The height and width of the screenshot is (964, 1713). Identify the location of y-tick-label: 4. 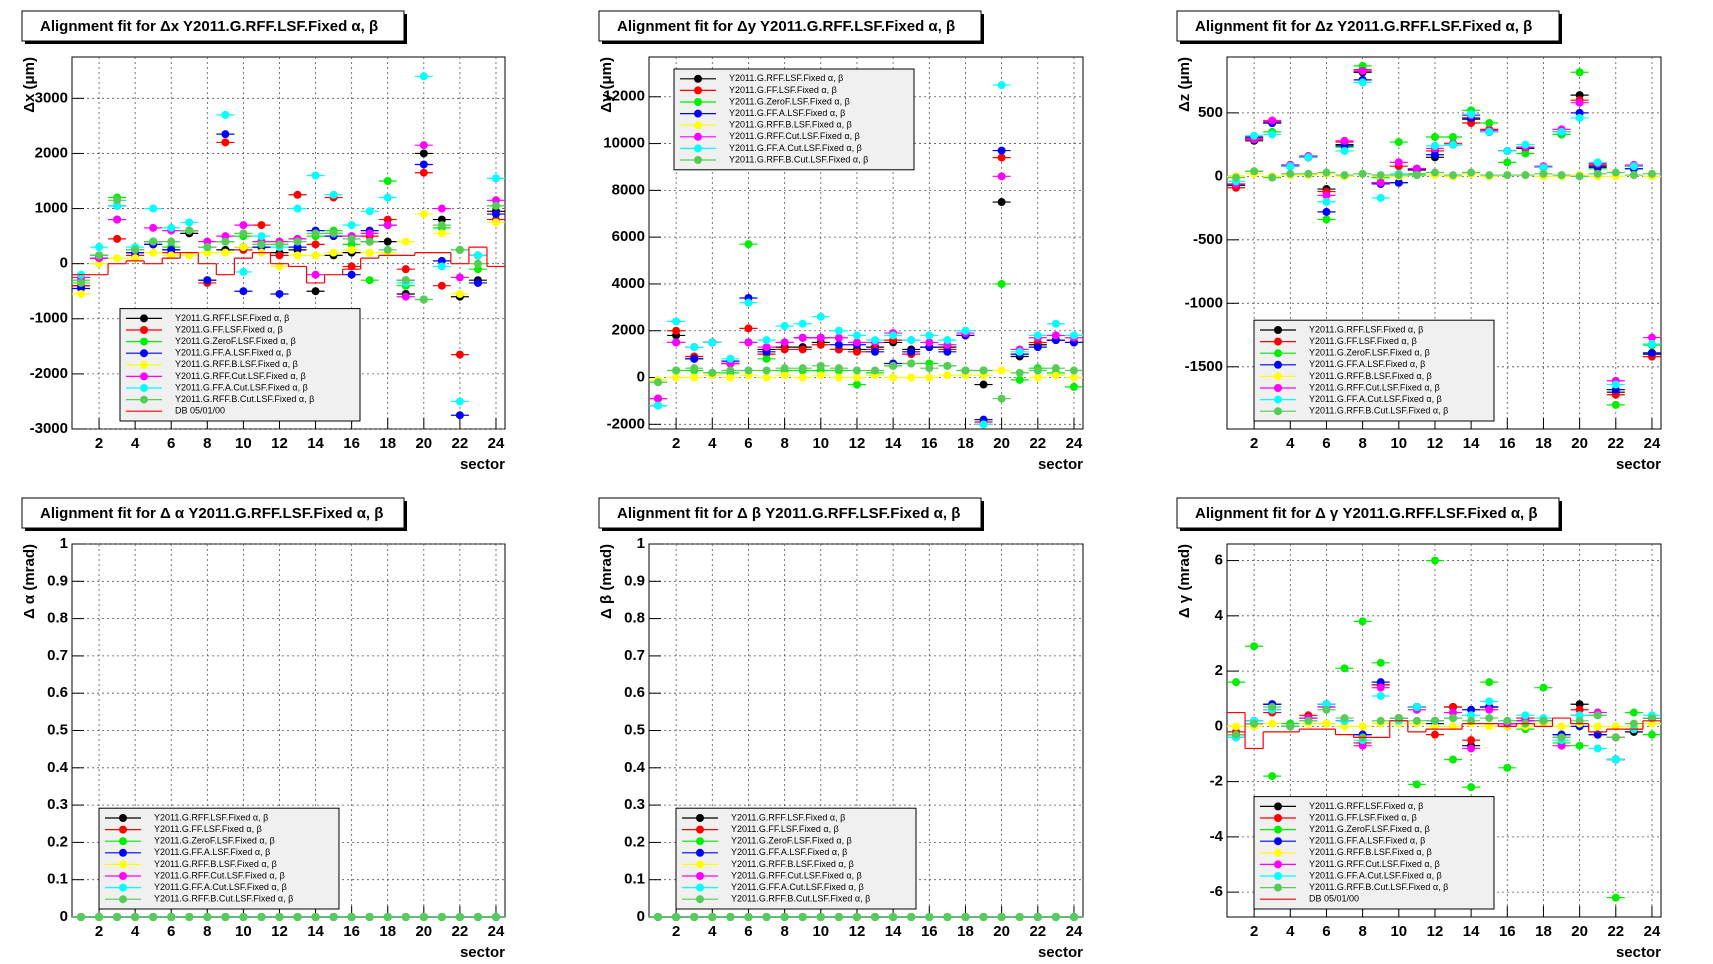
(1219, 615).